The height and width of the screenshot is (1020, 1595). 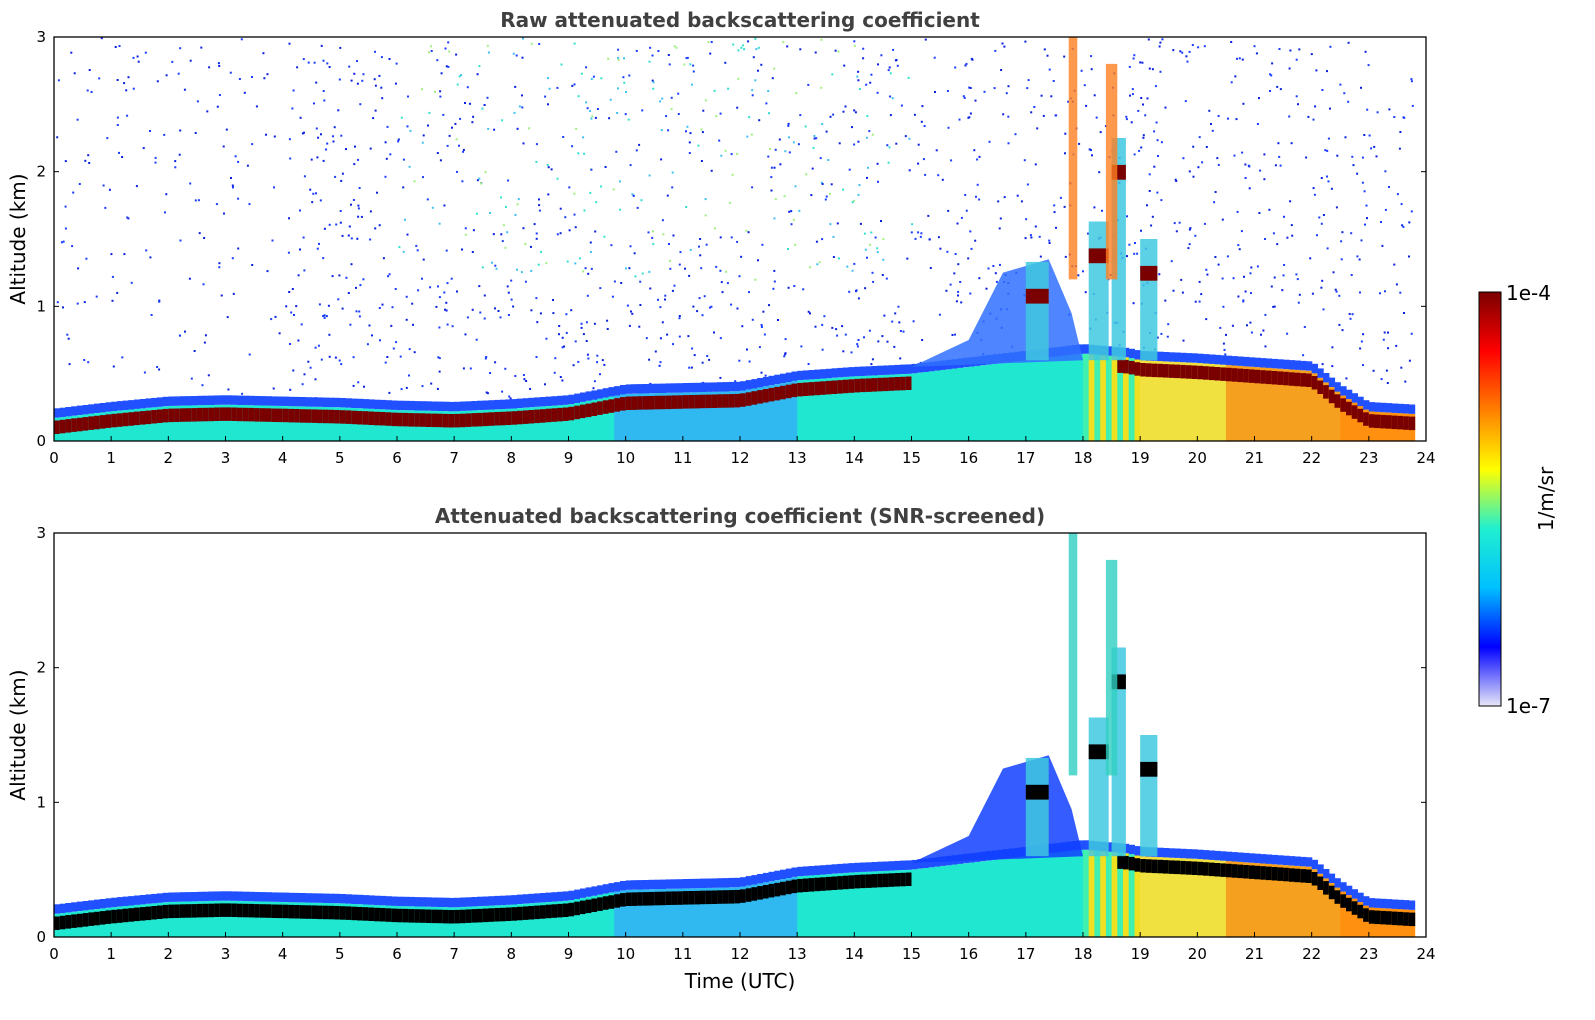 What do you see at coordinates (1311, 458) in the screenshot?
I see `x-tick-label: 22` at bounding box center [1311, 458].